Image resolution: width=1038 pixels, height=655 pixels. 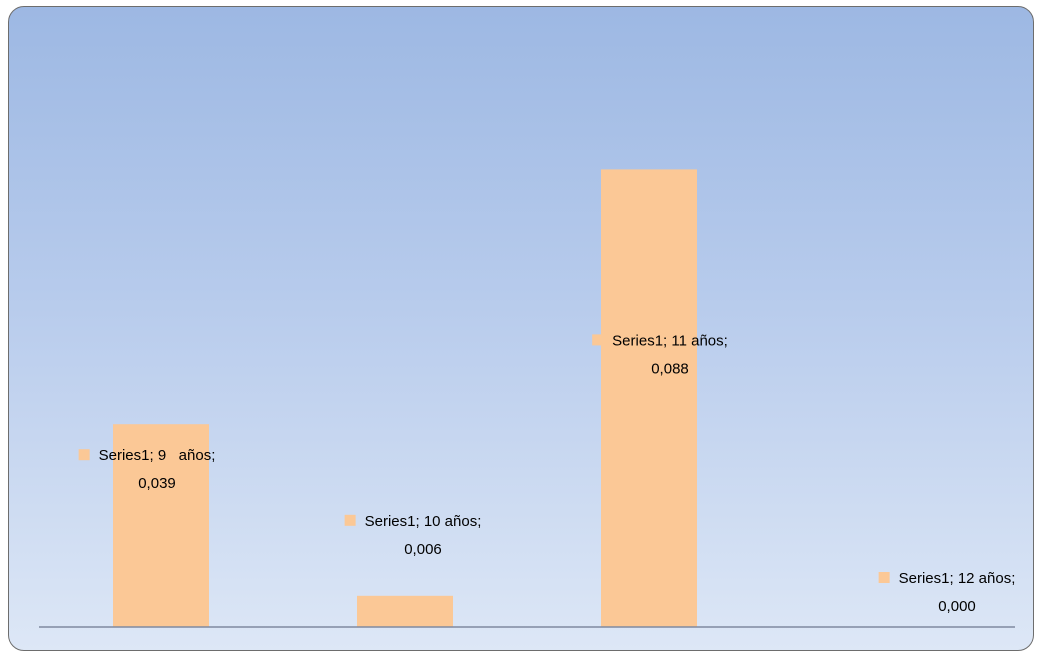 I want to click on data-label-value-2: 0,006, so click(x=423, y=549).